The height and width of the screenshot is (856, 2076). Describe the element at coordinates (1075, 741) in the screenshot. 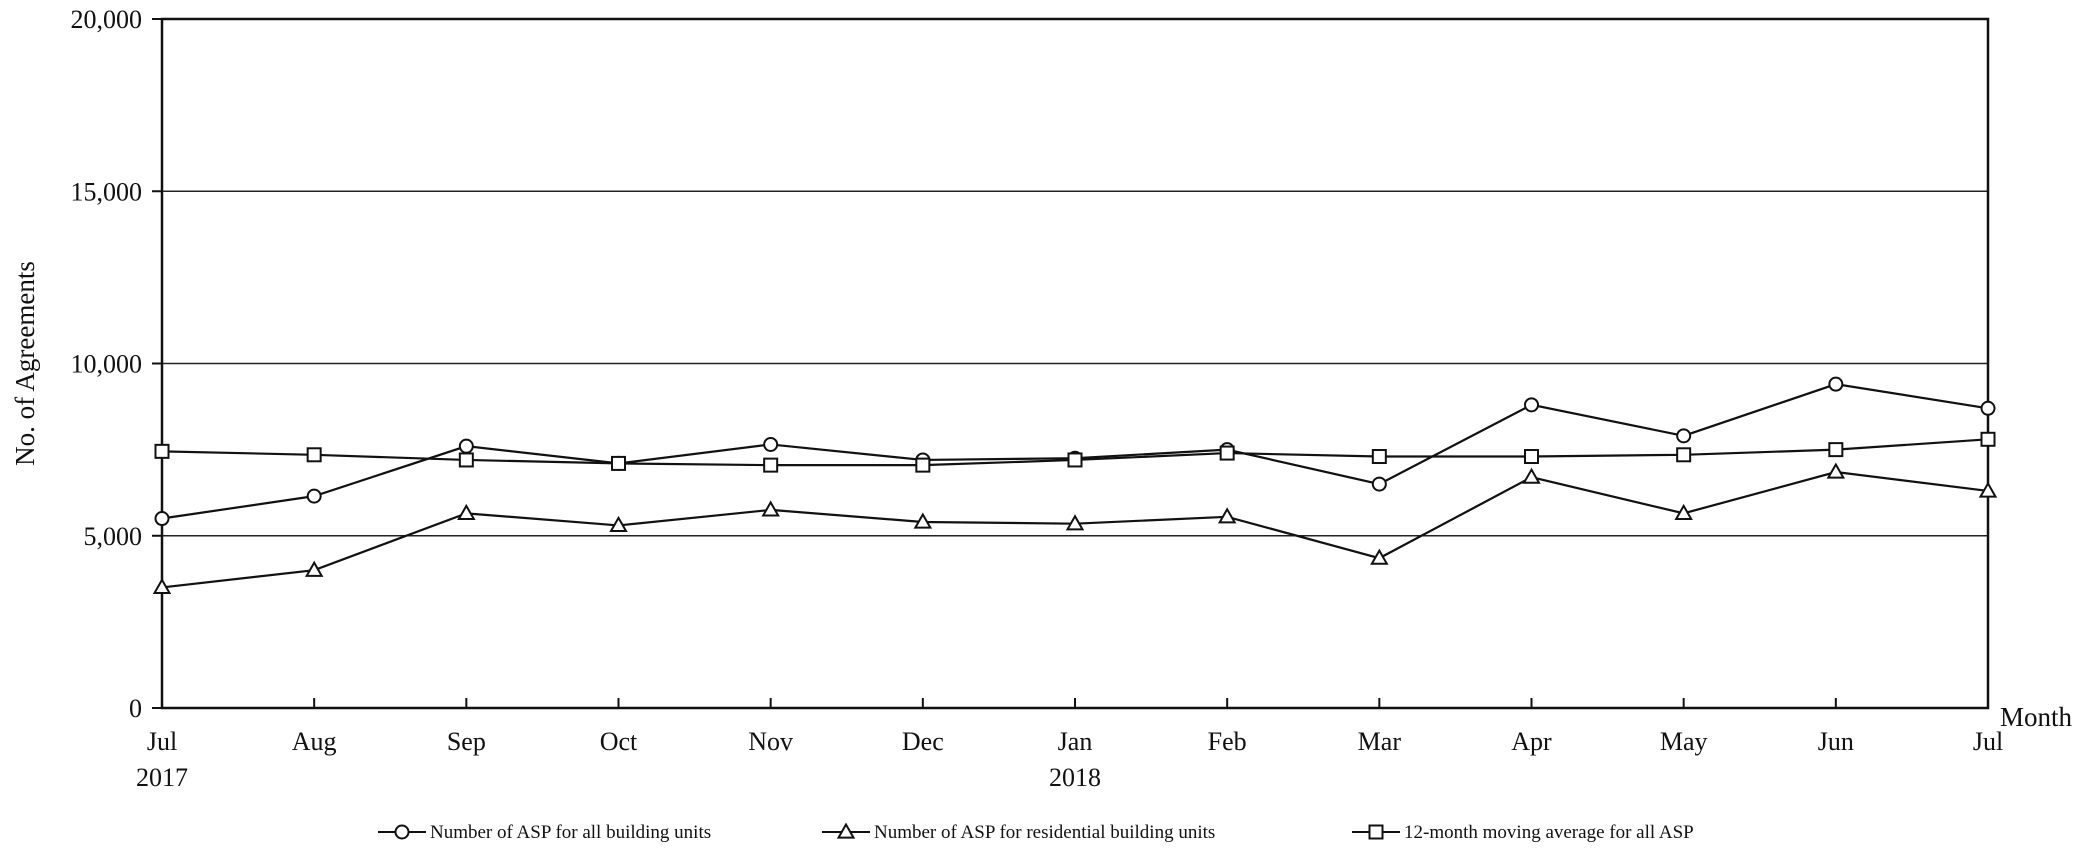

I see `x-tick-label: Jan` at that location.